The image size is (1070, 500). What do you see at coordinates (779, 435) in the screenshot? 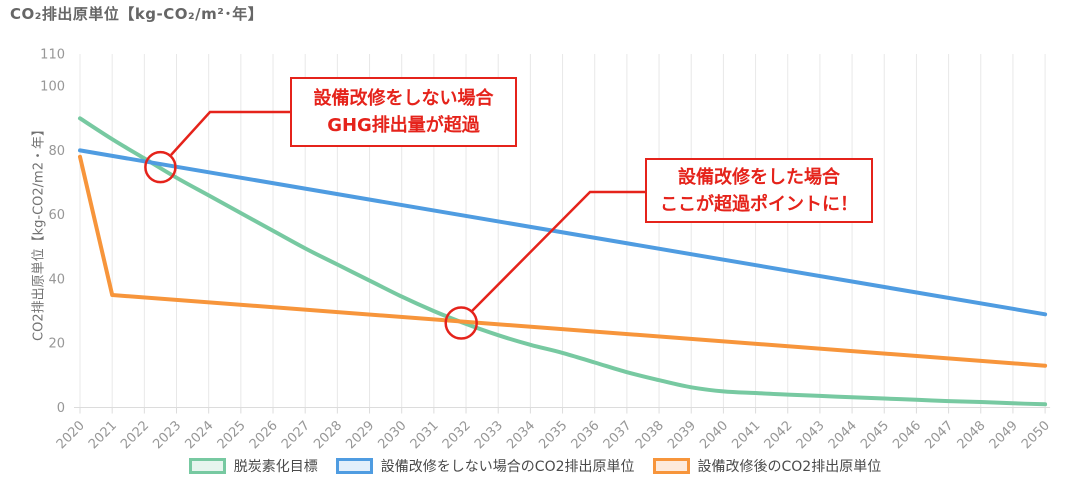
I see `x-tick-label: 2042` at bounding box center [779, 435].